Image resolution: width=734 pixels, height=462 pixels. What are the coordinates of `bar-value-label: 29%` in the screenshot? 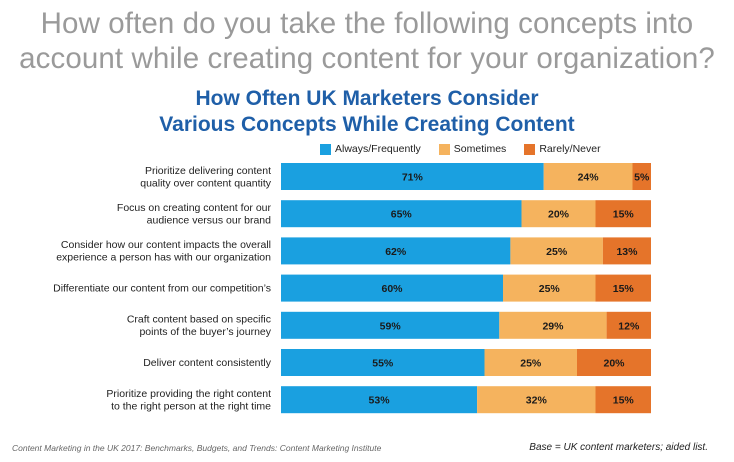 It's located at (553, 326).